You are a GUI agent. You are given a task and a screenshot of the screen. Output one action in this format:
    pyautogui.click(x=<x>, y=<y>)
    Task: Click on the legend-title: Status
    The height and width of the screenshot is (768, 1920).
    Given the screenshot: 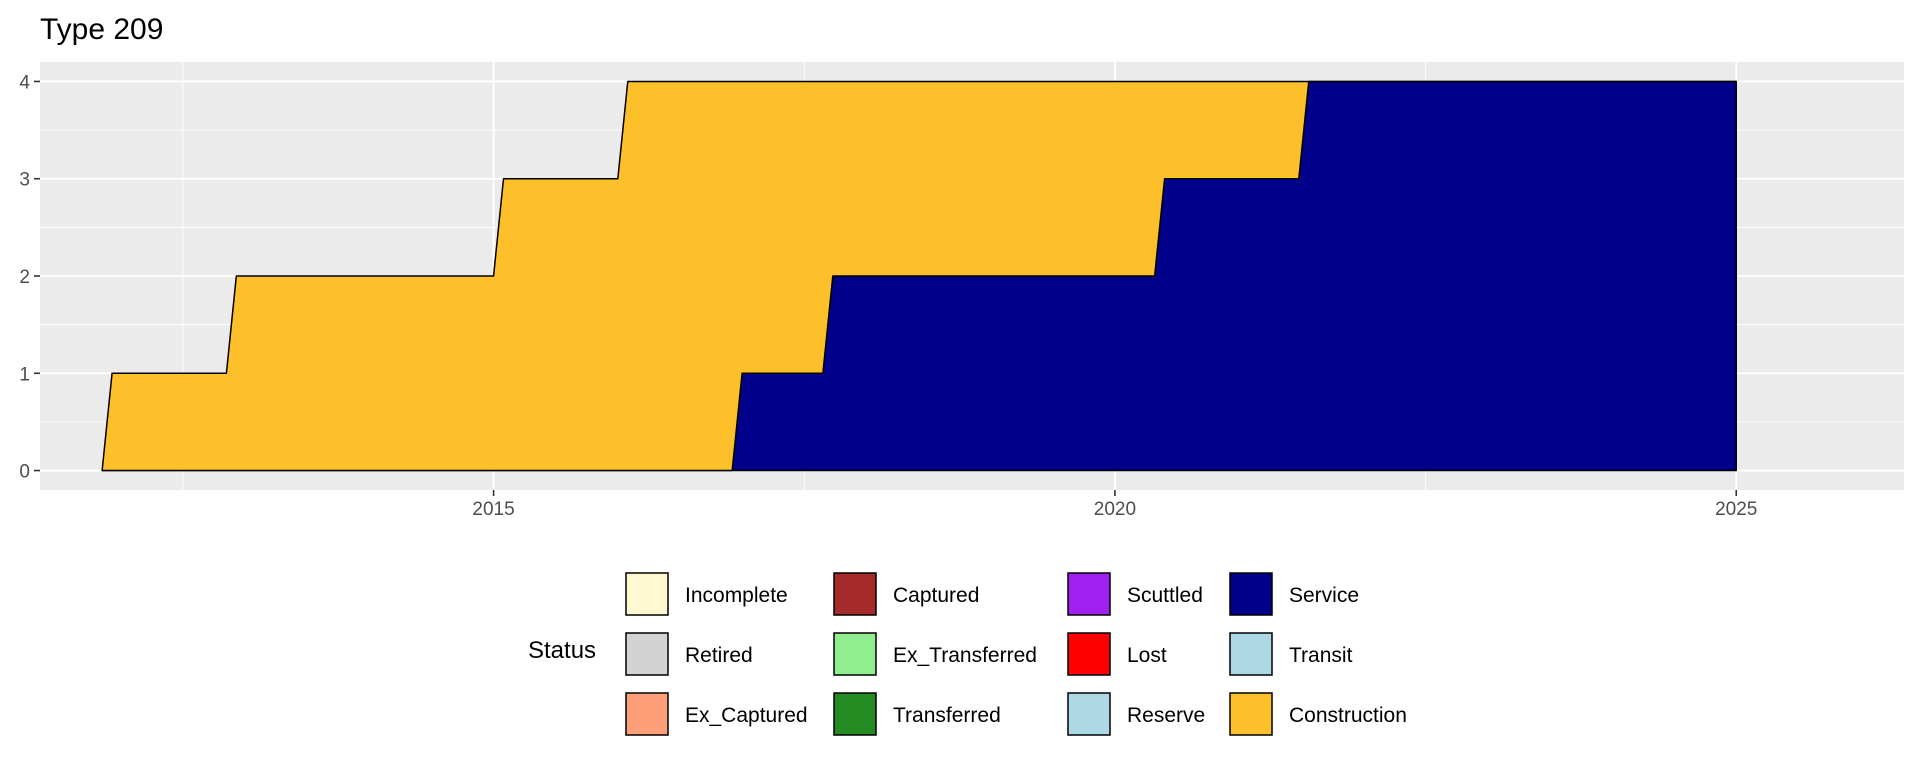 What is the action you would take?
    pyautogui.click(x=562, y=650)
    